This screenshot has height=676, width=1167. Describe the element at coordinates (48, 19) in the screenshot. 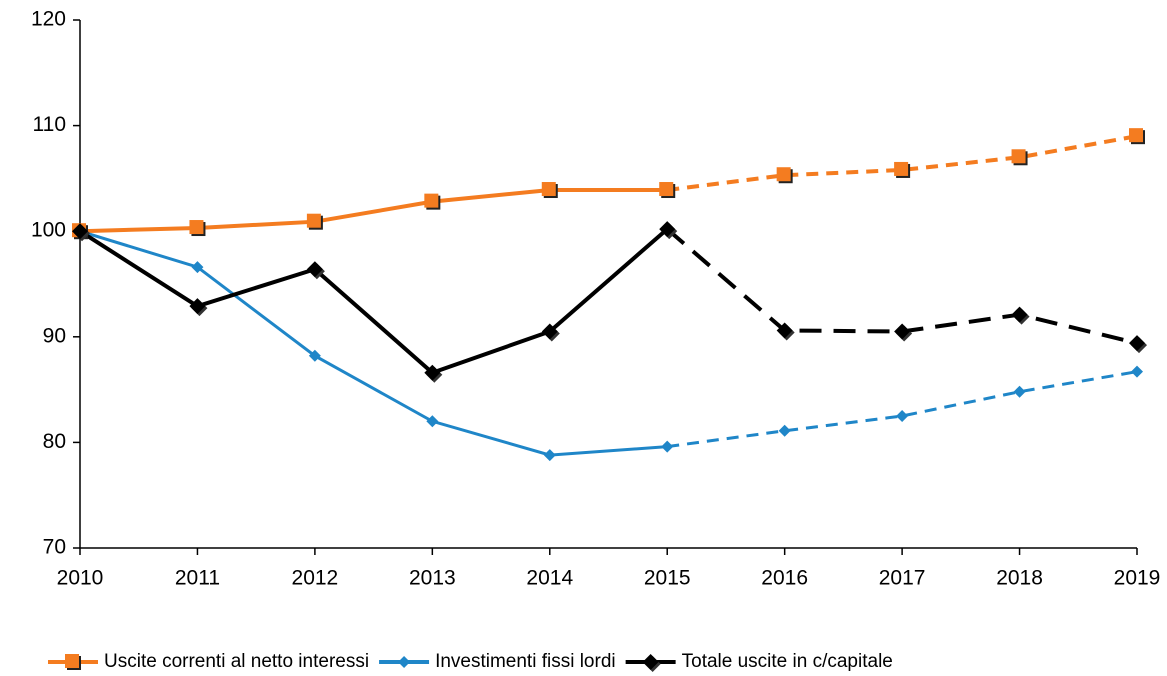

I see `y-tick-label: 120` at that location.